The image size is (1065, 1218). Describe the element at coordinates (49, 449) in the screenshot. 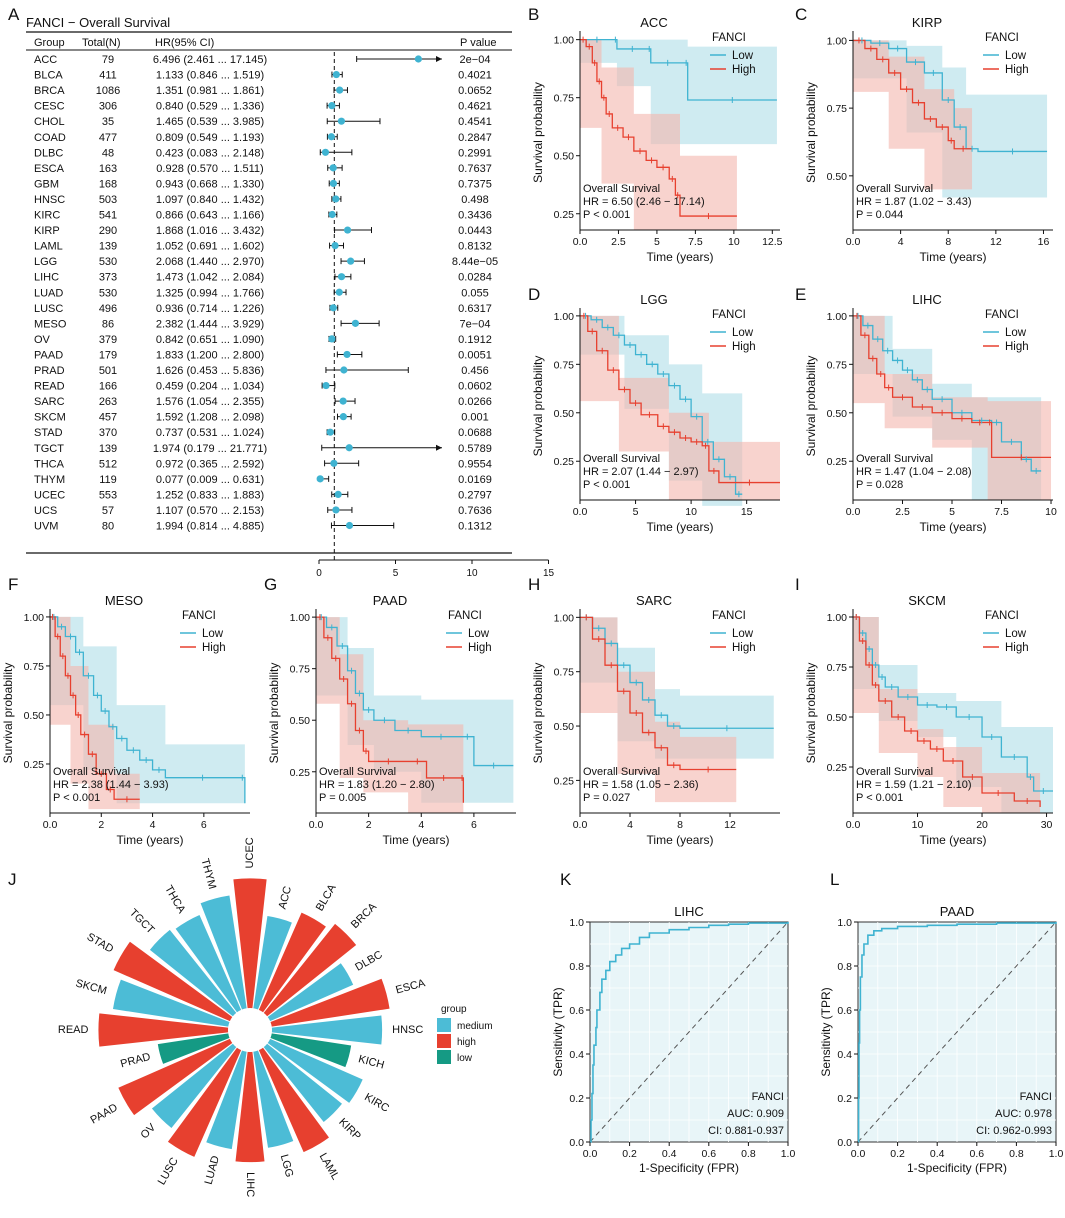

I see `forest-row-group: TGCT` at that location.